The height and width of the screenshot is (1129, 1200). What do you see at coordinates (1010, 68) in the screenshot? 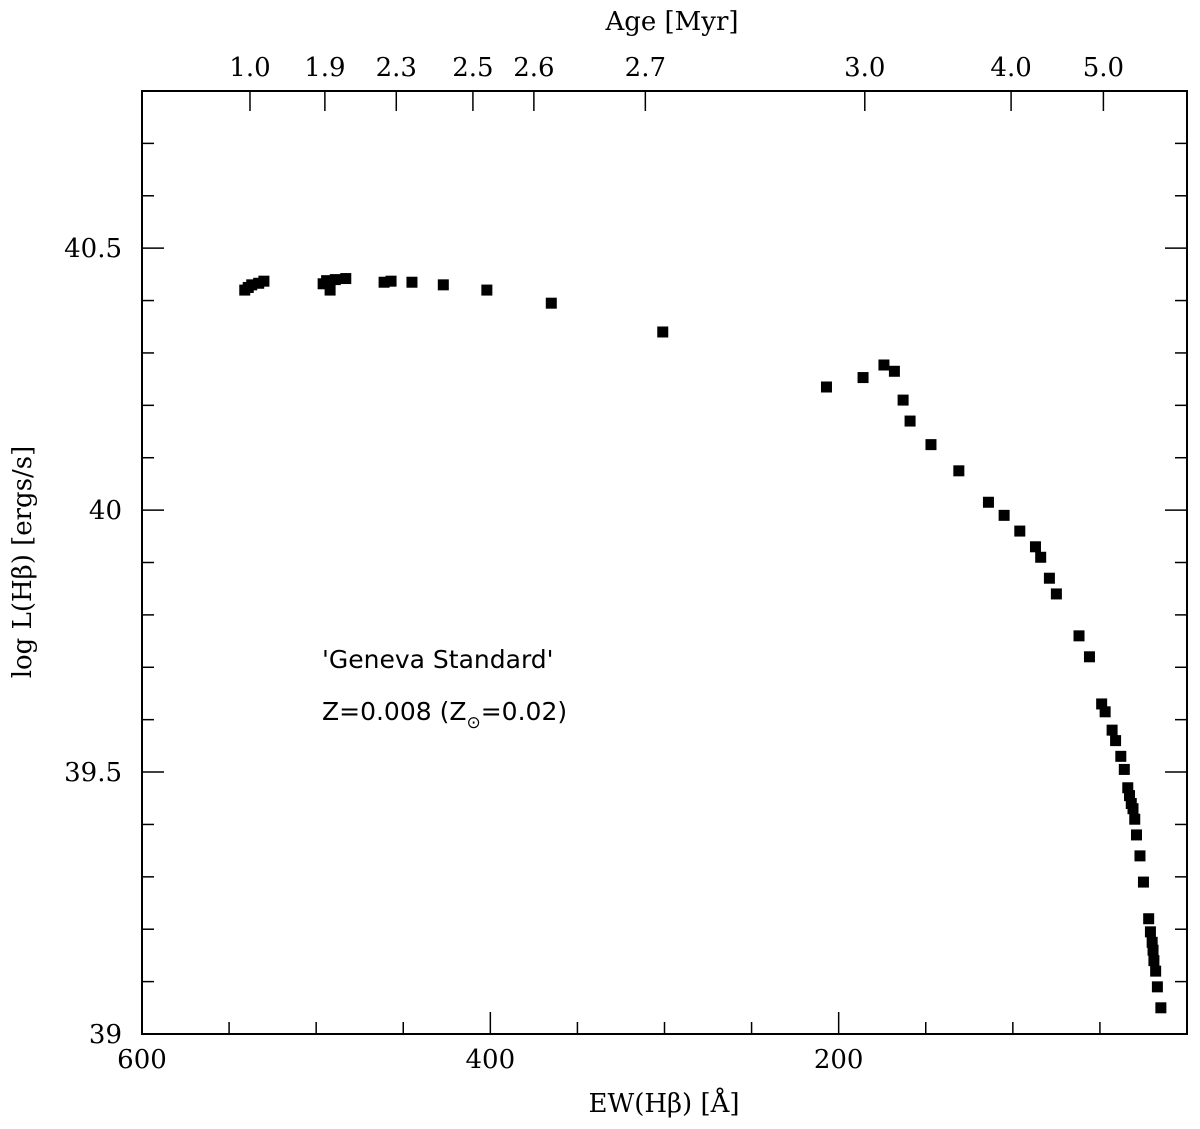
I see `top-tick-label: 4.0` at bounding box center [1010, 68].